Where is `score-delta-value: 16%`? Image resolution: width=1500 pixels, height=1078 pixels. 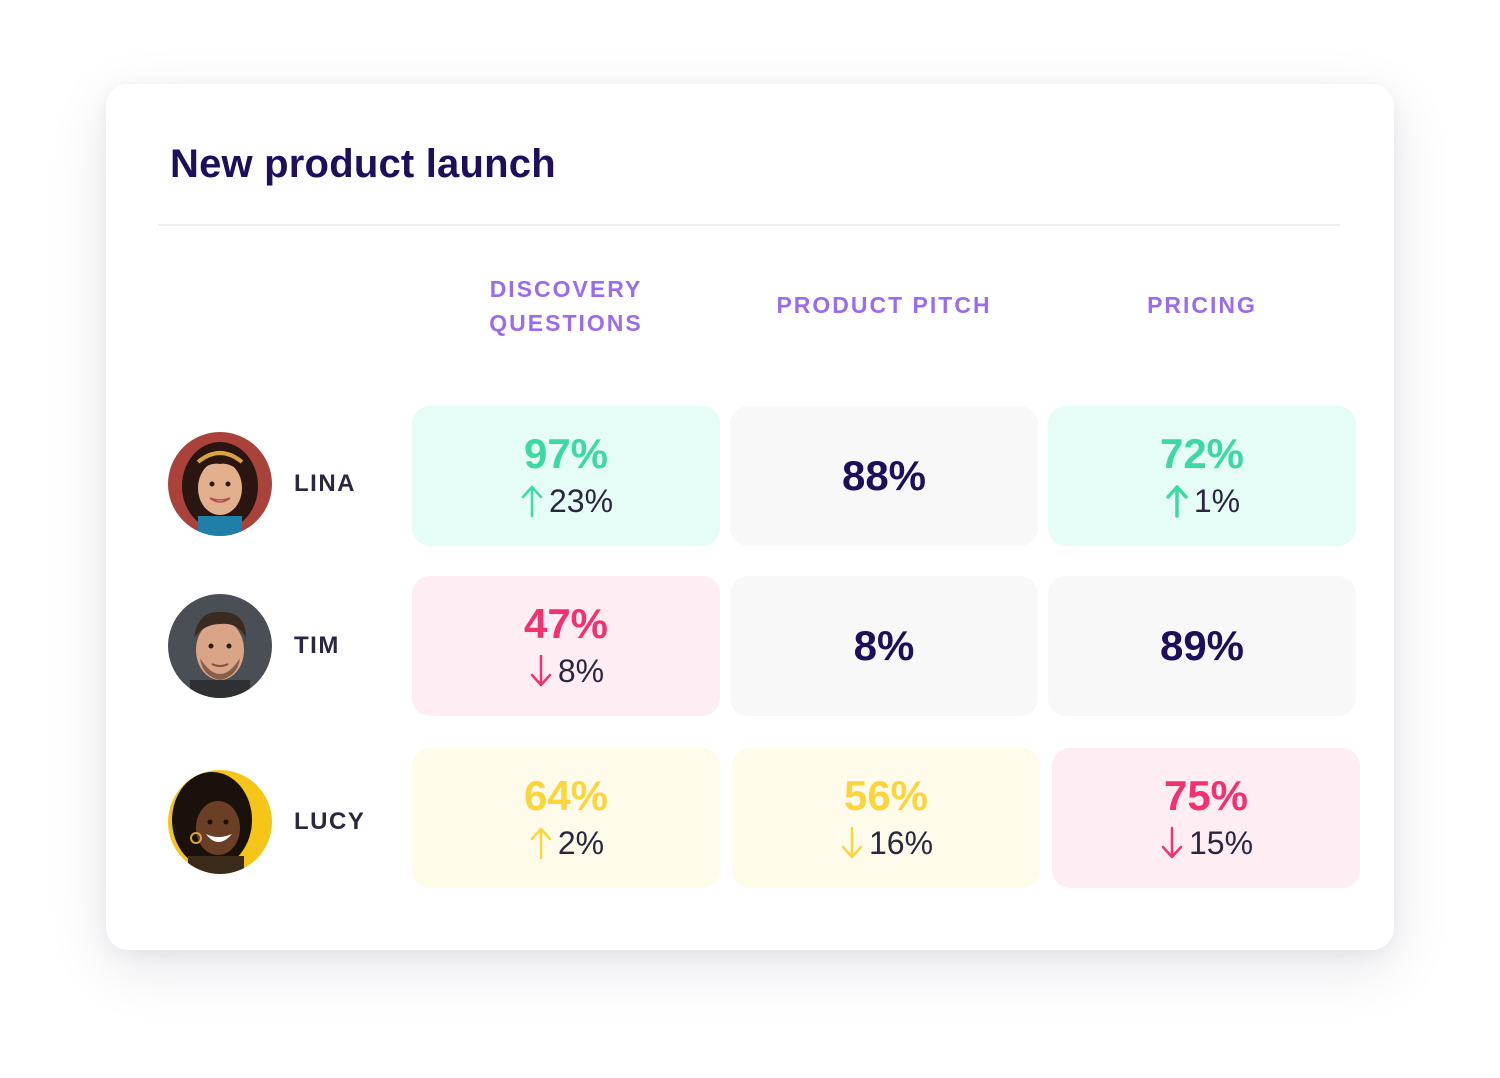
score-delta-value: 16% is located at coordinates (901, 843).